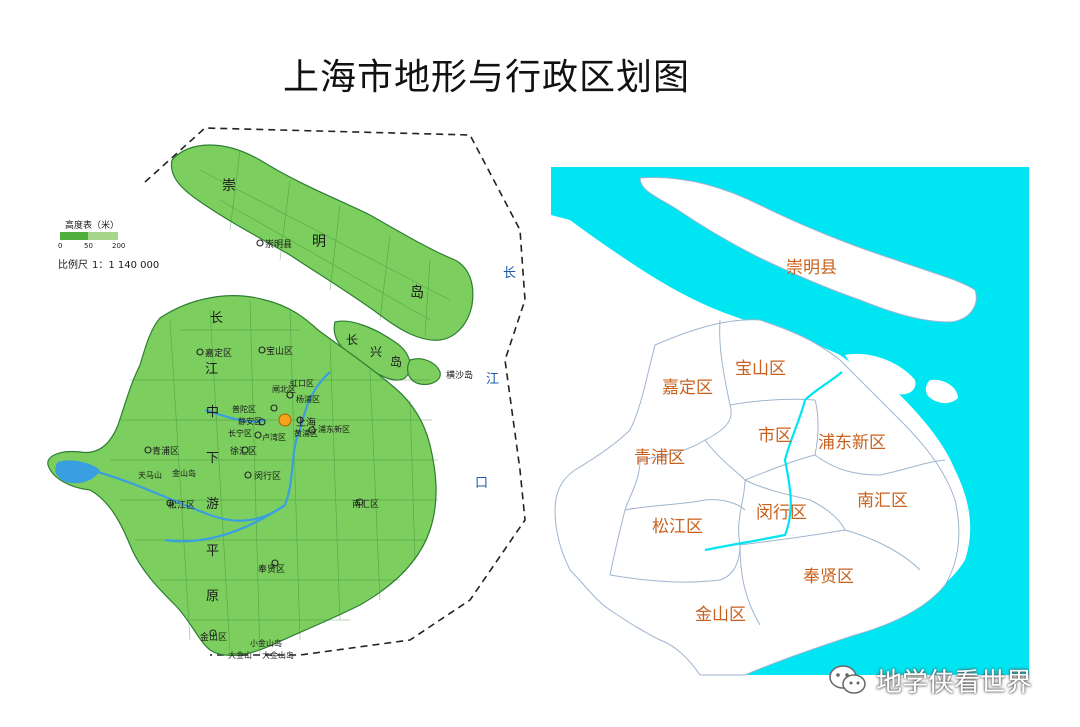 Image resolution: width=1080 pixels, height=727 pixels. What do you see at coordinates (212, 551) in the screenshot?
I see `region-char-ping: 平` at bounding box center [212, 551].